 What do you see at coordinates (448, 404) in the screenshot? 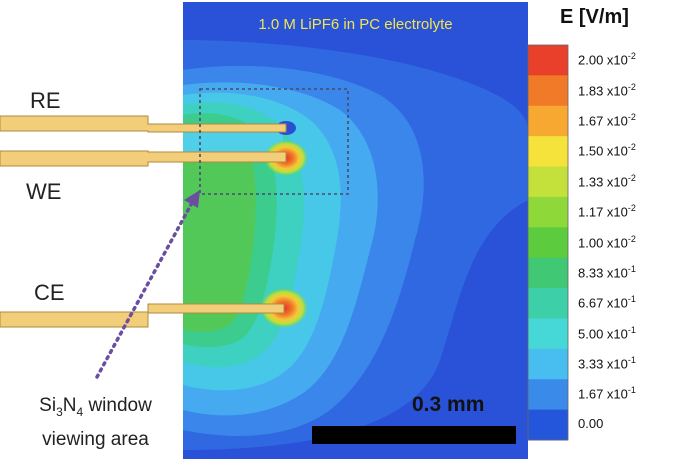
I see `scale-bar-label: 0.3 mm` at bounding box center [448, 404].